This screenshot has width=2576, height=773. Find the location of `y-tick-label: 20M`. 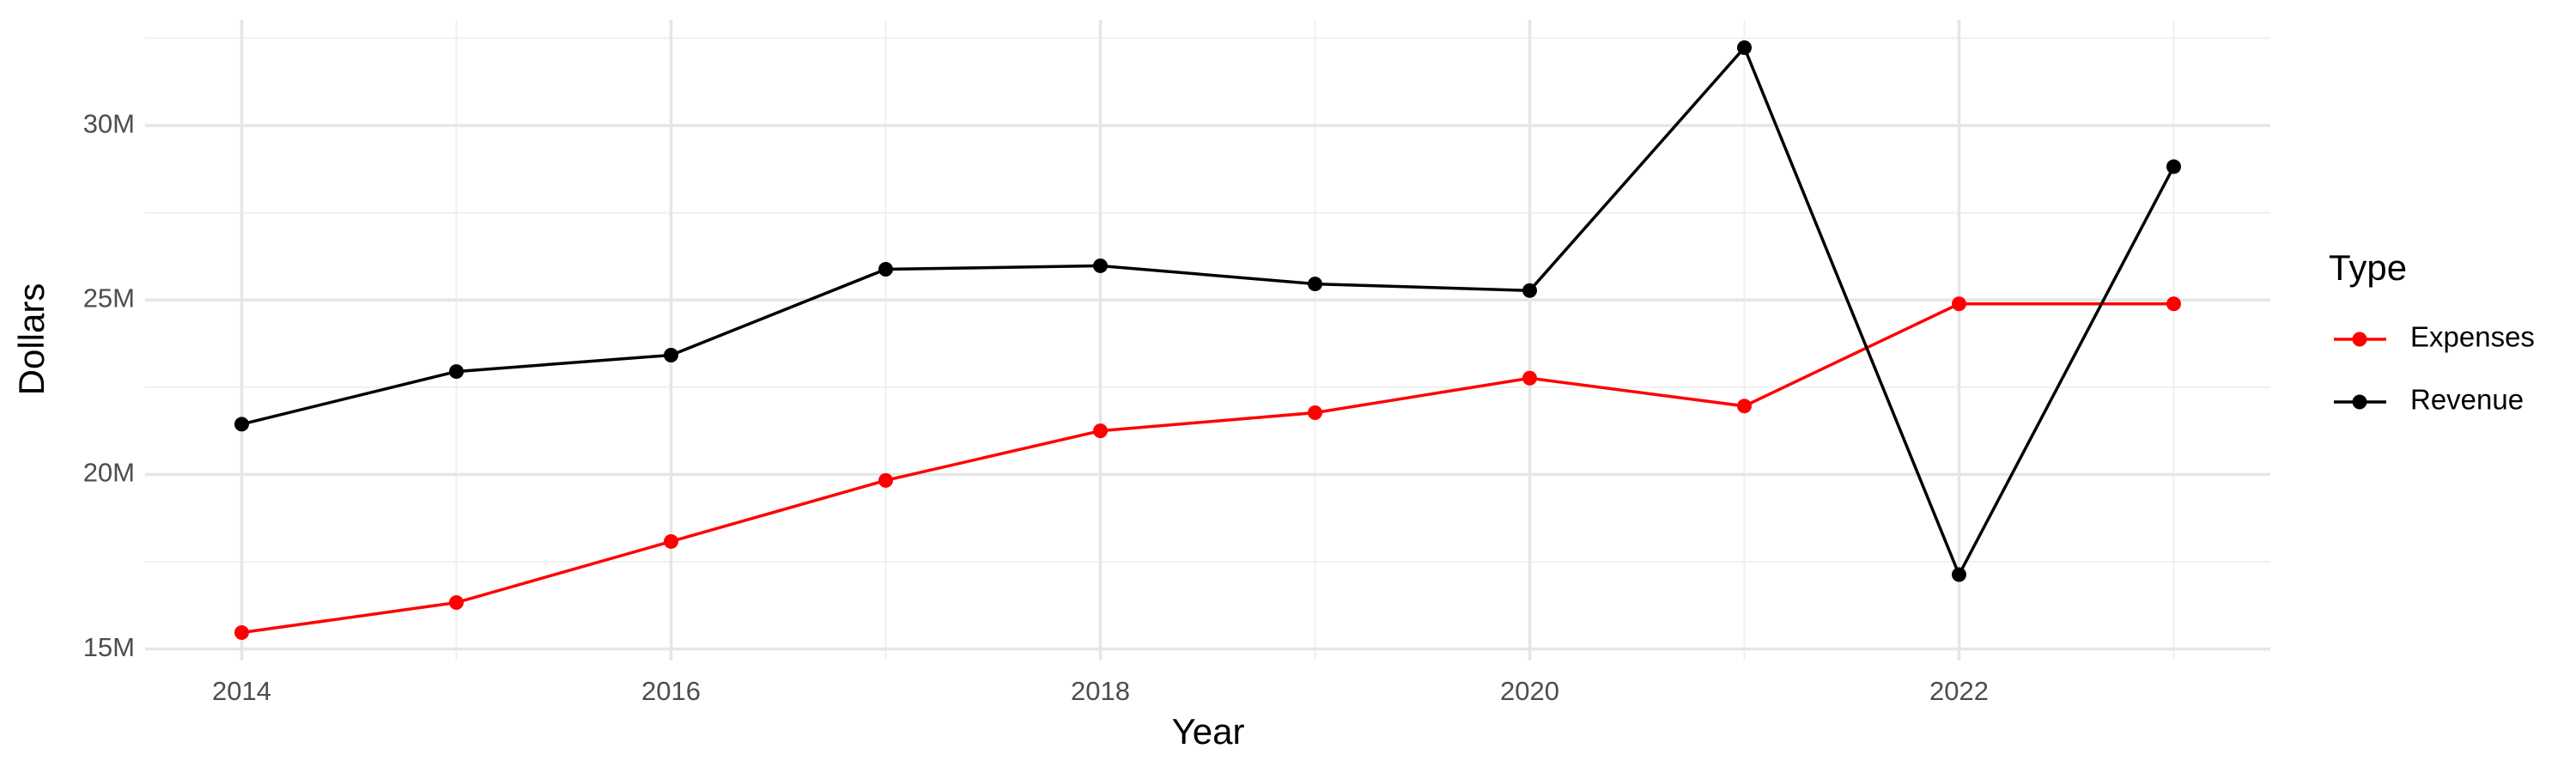

y-tick-label: 20M is located at coordinates (109, 473).